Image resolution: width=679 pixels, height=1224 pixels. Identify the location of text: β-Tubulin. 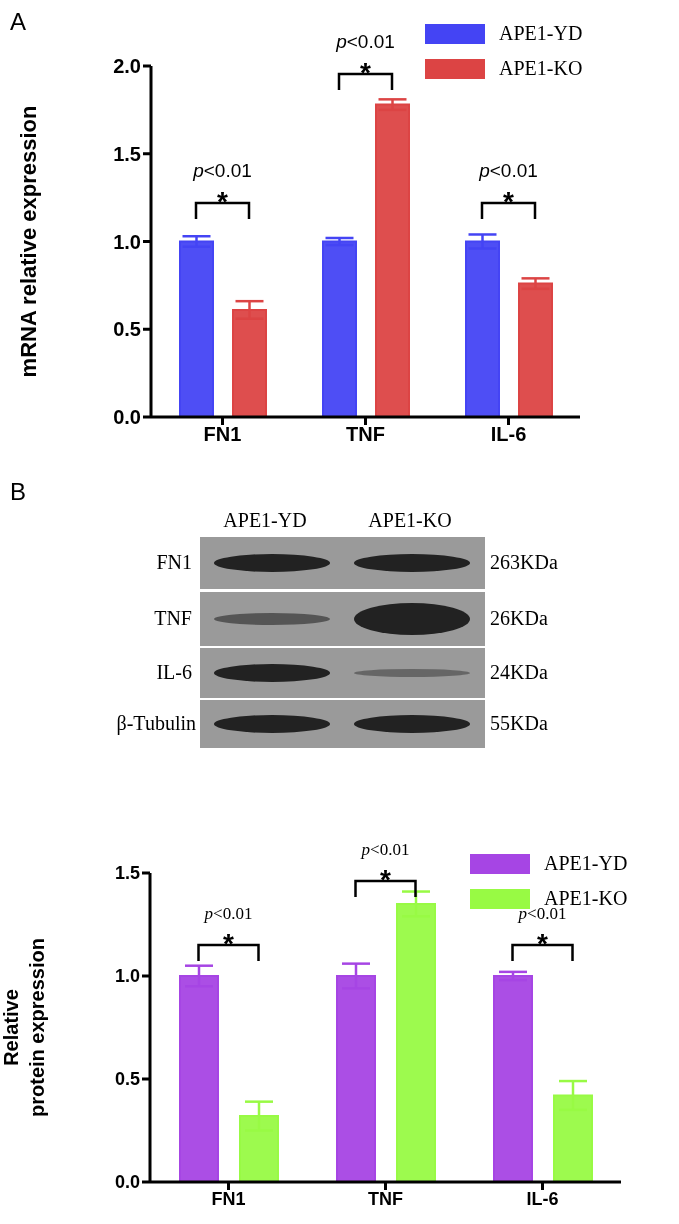
(156, 723).